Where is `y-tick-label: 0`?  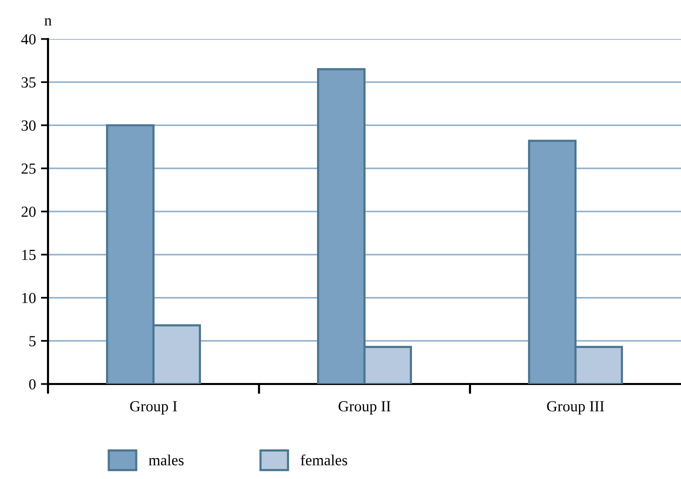 y-tick-label: 0 is located at coordinates (32, 384).